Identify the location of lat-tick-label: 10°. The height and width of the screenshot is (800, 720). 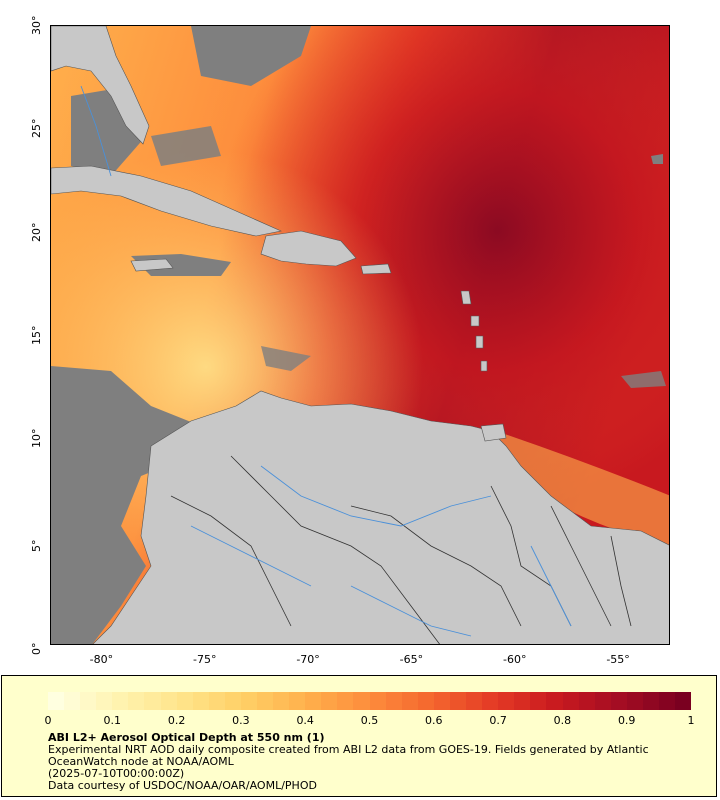
(36, 438).